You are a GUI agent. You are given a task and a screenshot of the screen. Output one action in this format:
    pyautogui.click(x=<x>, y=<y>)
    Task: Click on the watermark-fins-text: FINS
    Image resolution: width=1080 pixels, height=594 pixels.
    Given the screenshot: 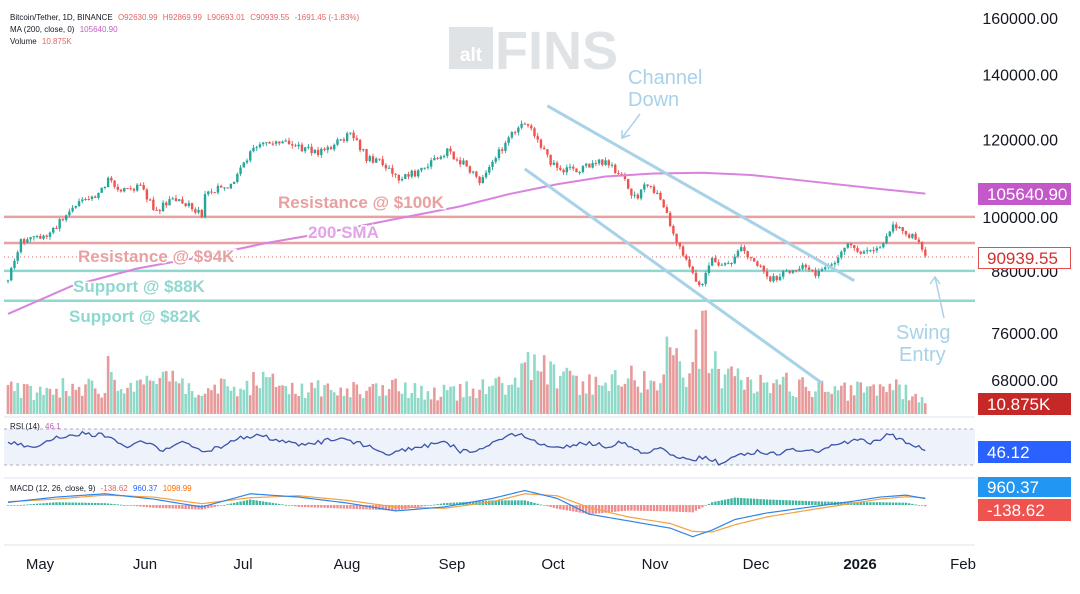 What is the action you would take?
    pyautogui.click(x=556, y=51)
    